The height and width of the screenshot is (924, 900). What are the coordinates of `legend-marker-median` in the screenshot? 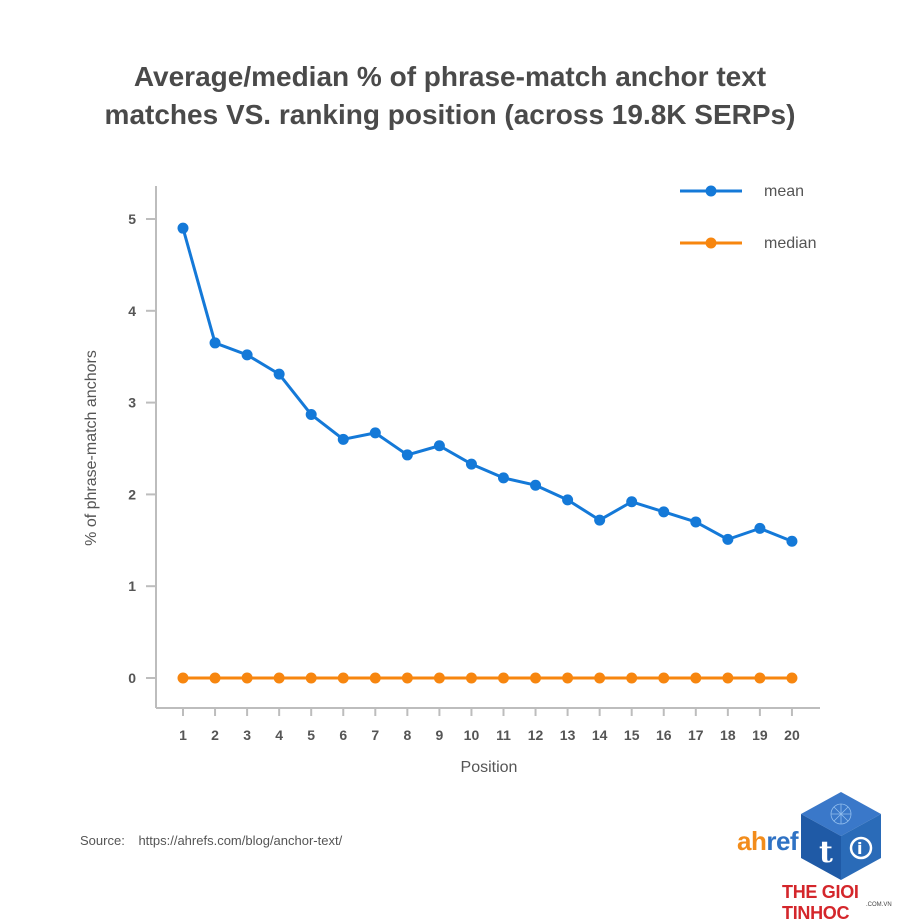 It's located at (711, 243).